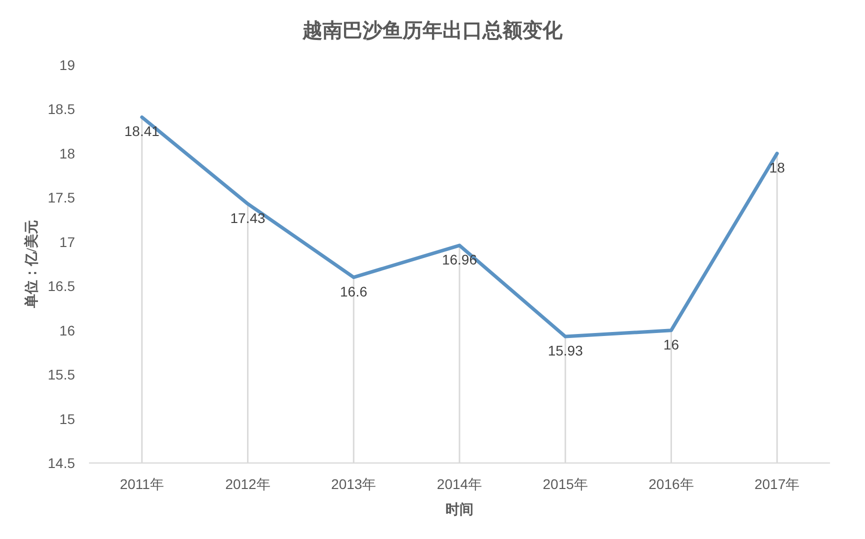  Describe the element at coordinates (67, 330) in the screenshot. I see `y-tick-label: 16` at that location.